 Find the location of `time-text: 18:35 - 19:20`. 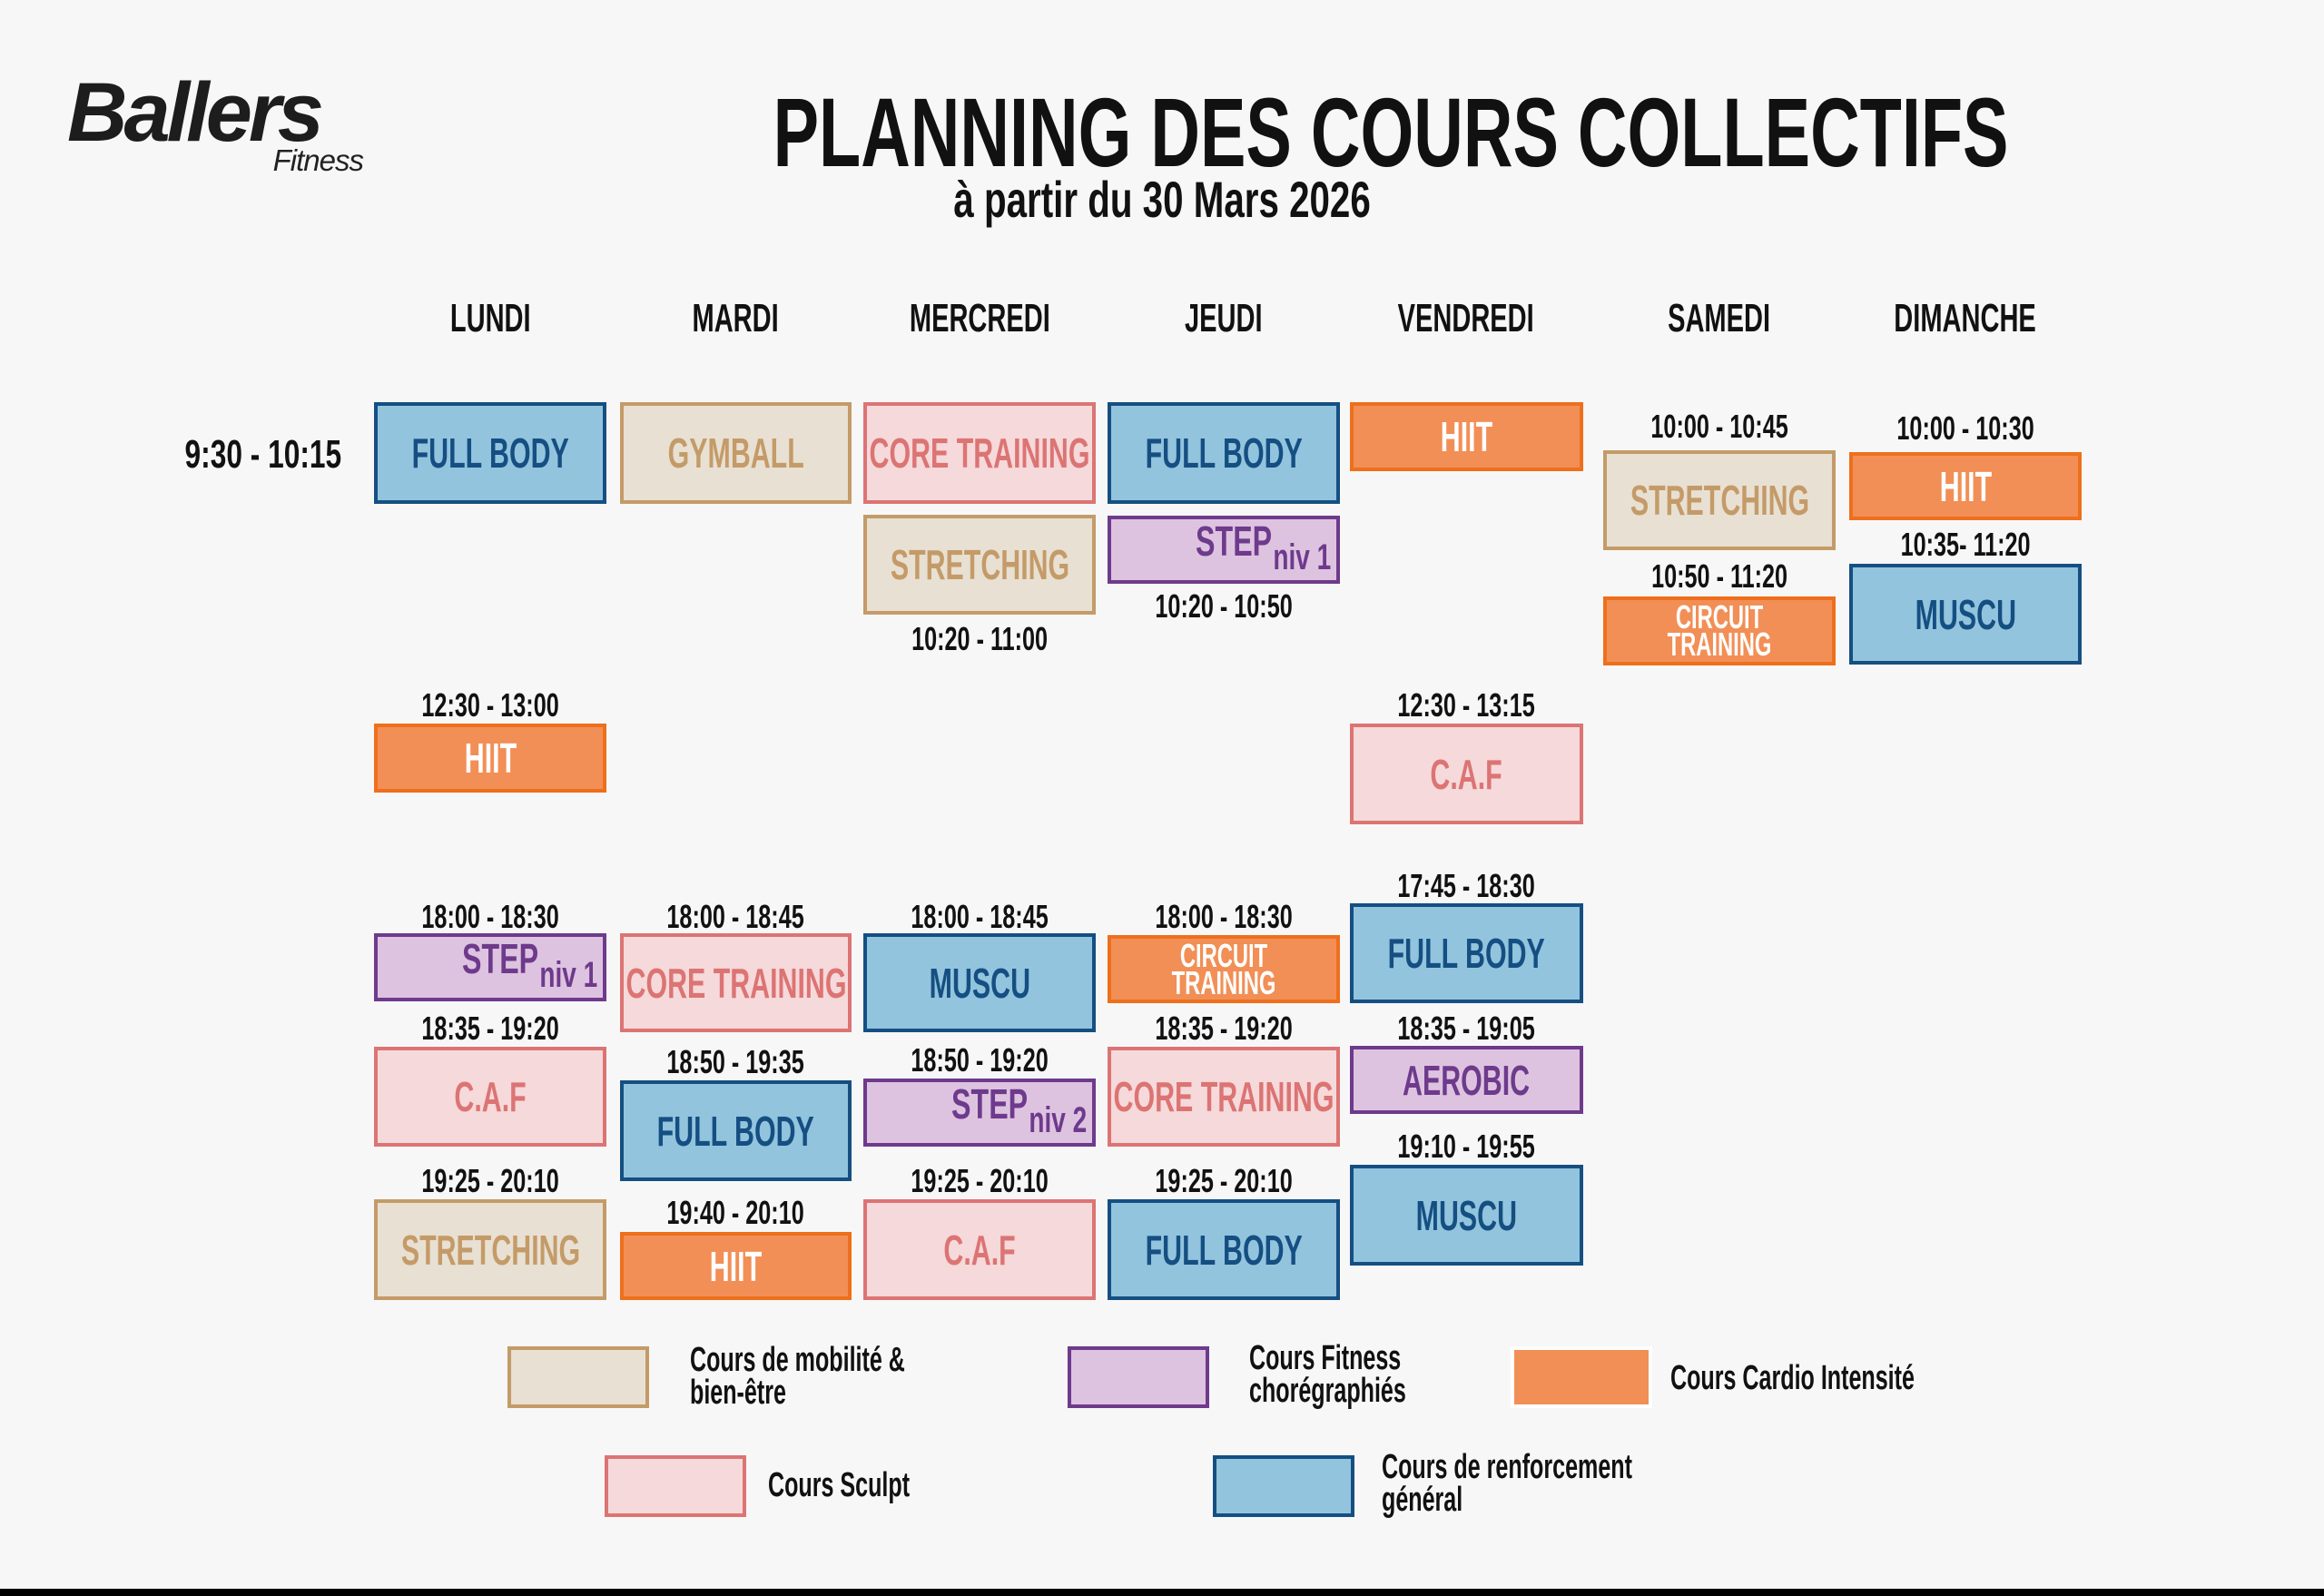

time-text: 18:35 - 19:20 is located at coordinates (1224, 1028).